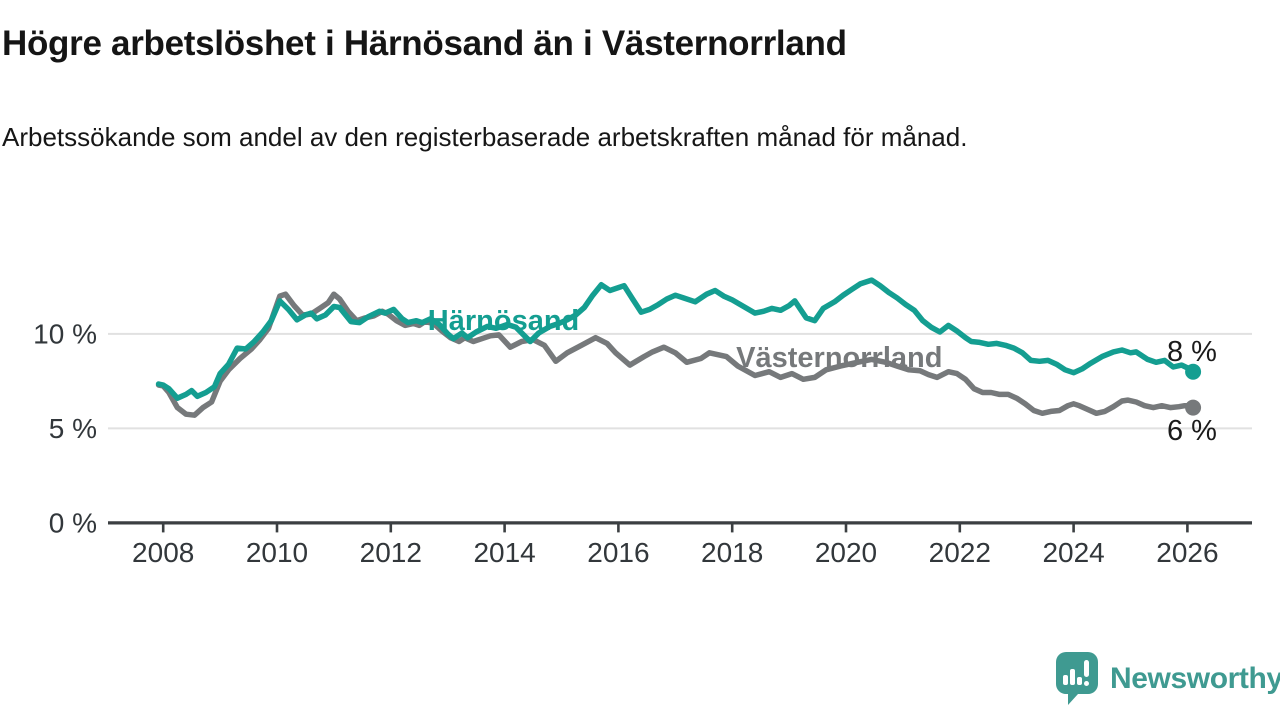 This screenshot has height=720, width=1280. What do you see at coordinates (391, 552) in the screenshot?
I see `x-tick-label-2012: 2012` at bounding box center [391, 552].